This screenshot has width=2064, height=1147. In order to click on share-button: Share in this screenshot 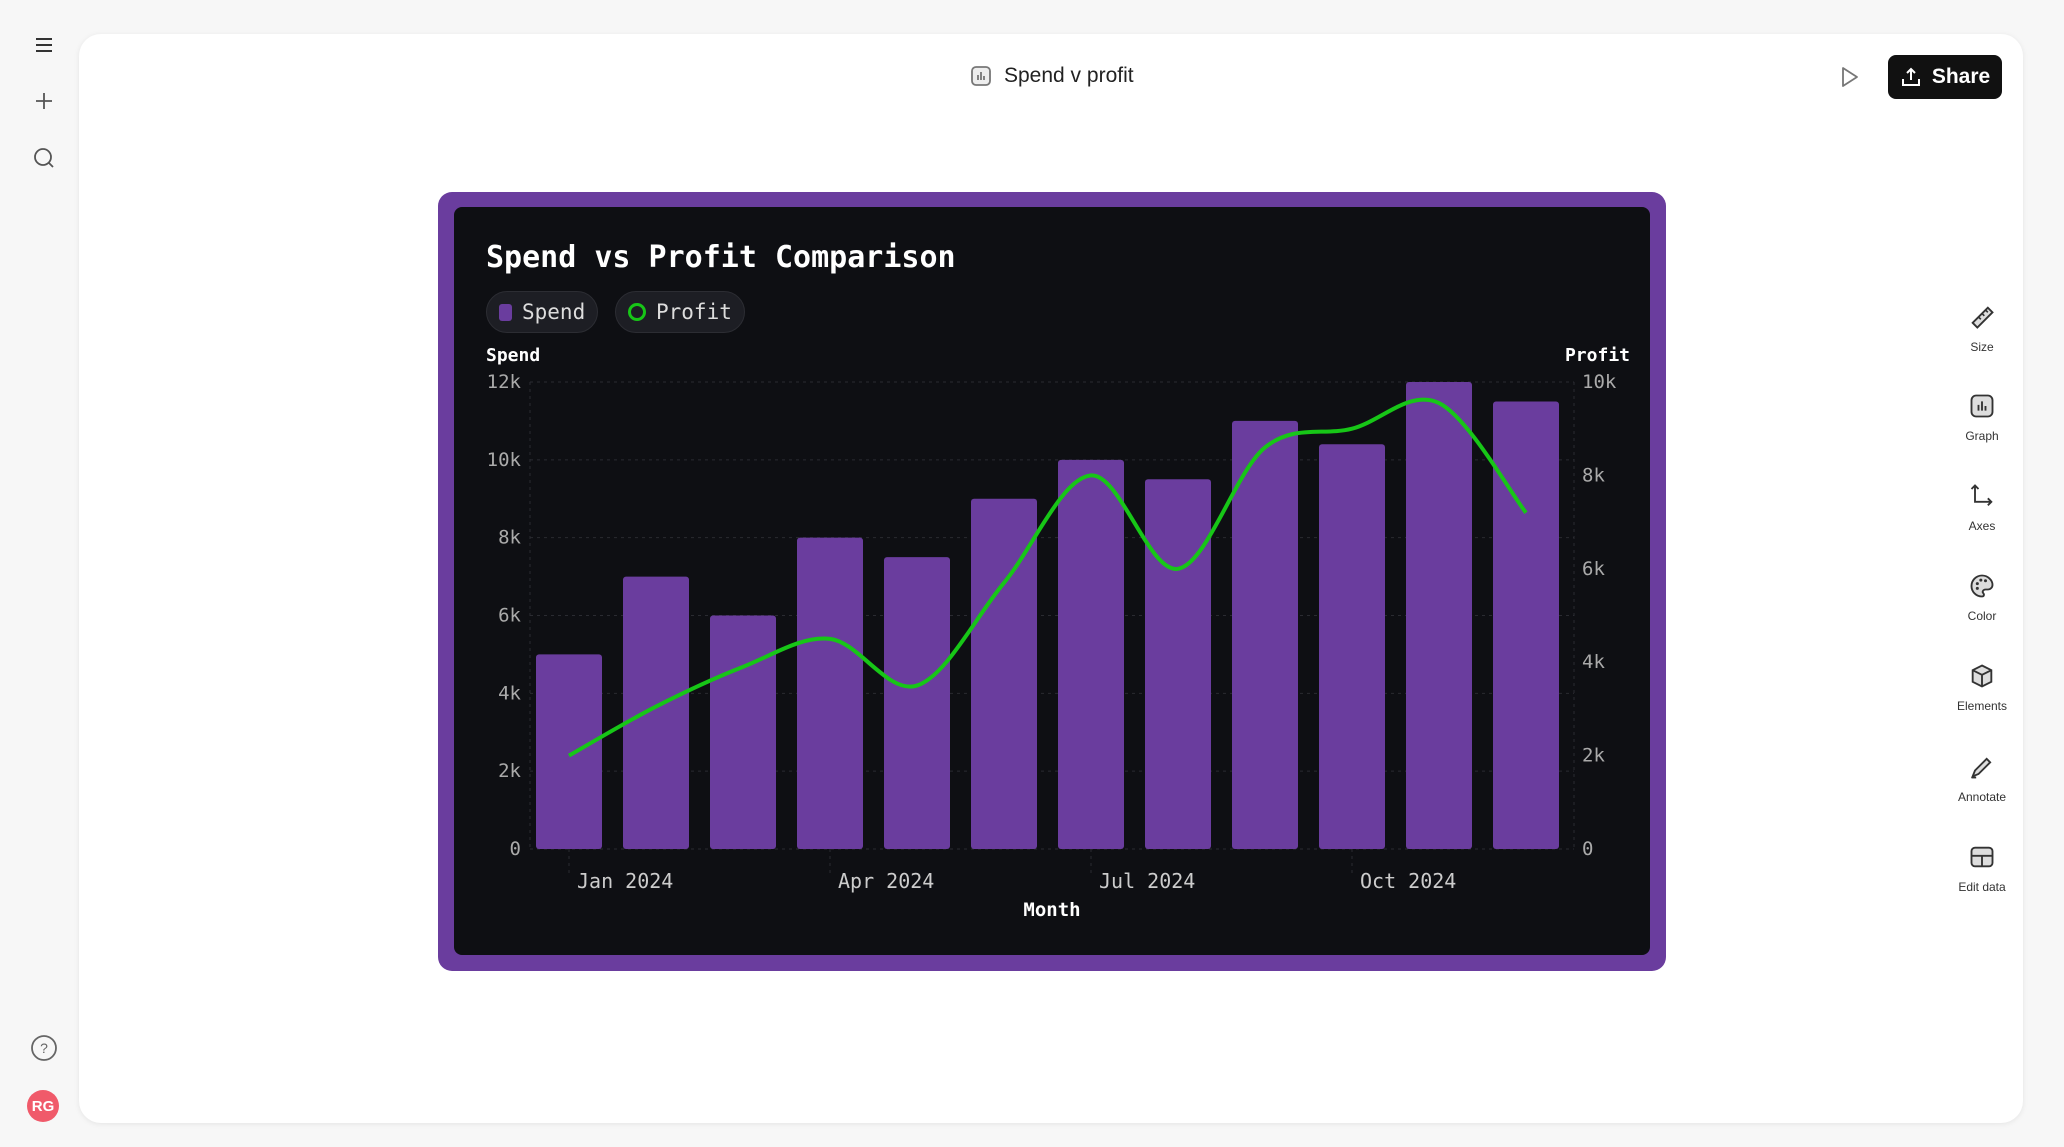, I will do `click(1945, 77)`.